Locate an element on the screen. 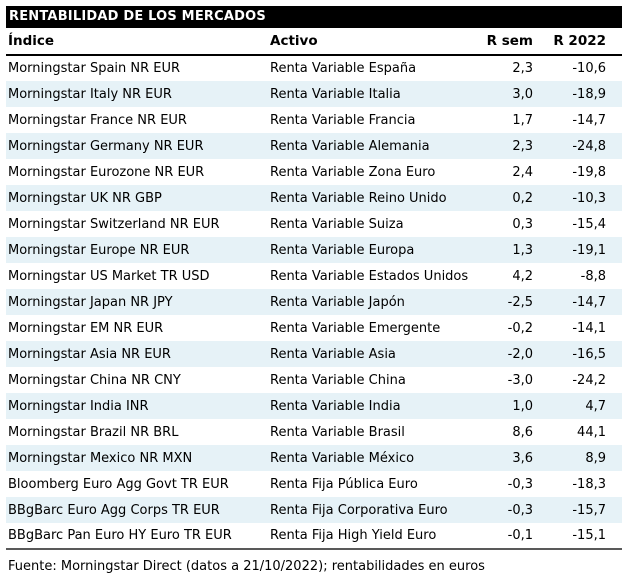 This screenshot has height=582, width=630. activo-cell: Renta Variable Francia is located at coordinates (343, 120).